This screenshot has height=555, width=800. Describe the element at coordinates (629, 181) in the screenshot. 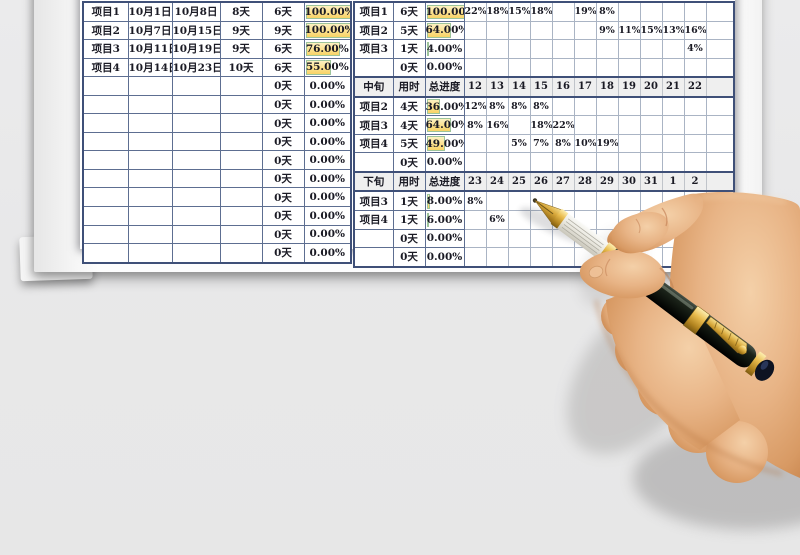

I see `cell-day-number: 30` at that location.